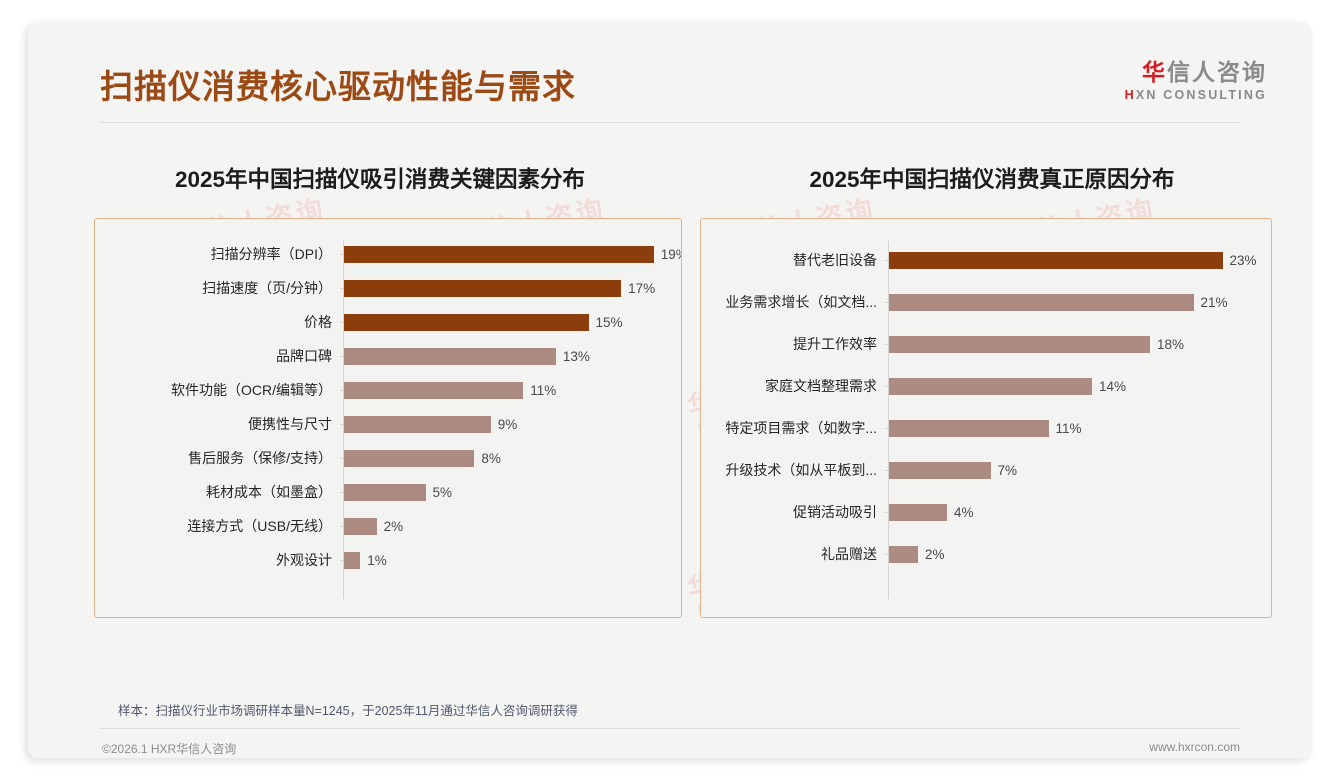 The image size is (1340, 780). I want to click on bar-category-label: 品牌口碑, so click(304, 356).